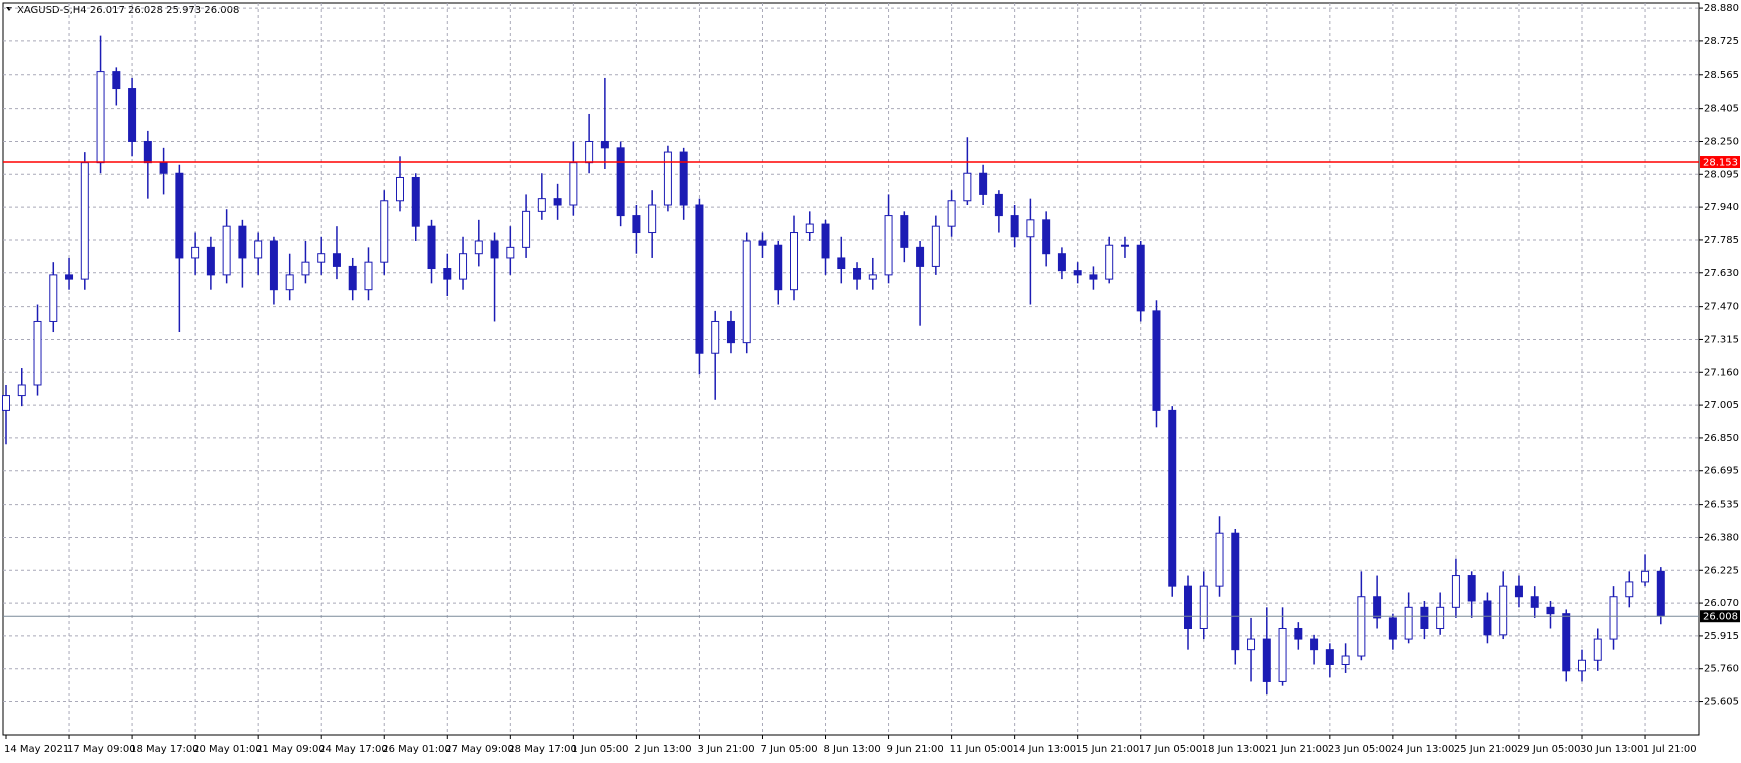 This screenshot has height=763, width=1741. Describe the element at coordinates (662, 749) in the screenshot. I see `x-tick-label: 2 Jun 13:00` at that location.